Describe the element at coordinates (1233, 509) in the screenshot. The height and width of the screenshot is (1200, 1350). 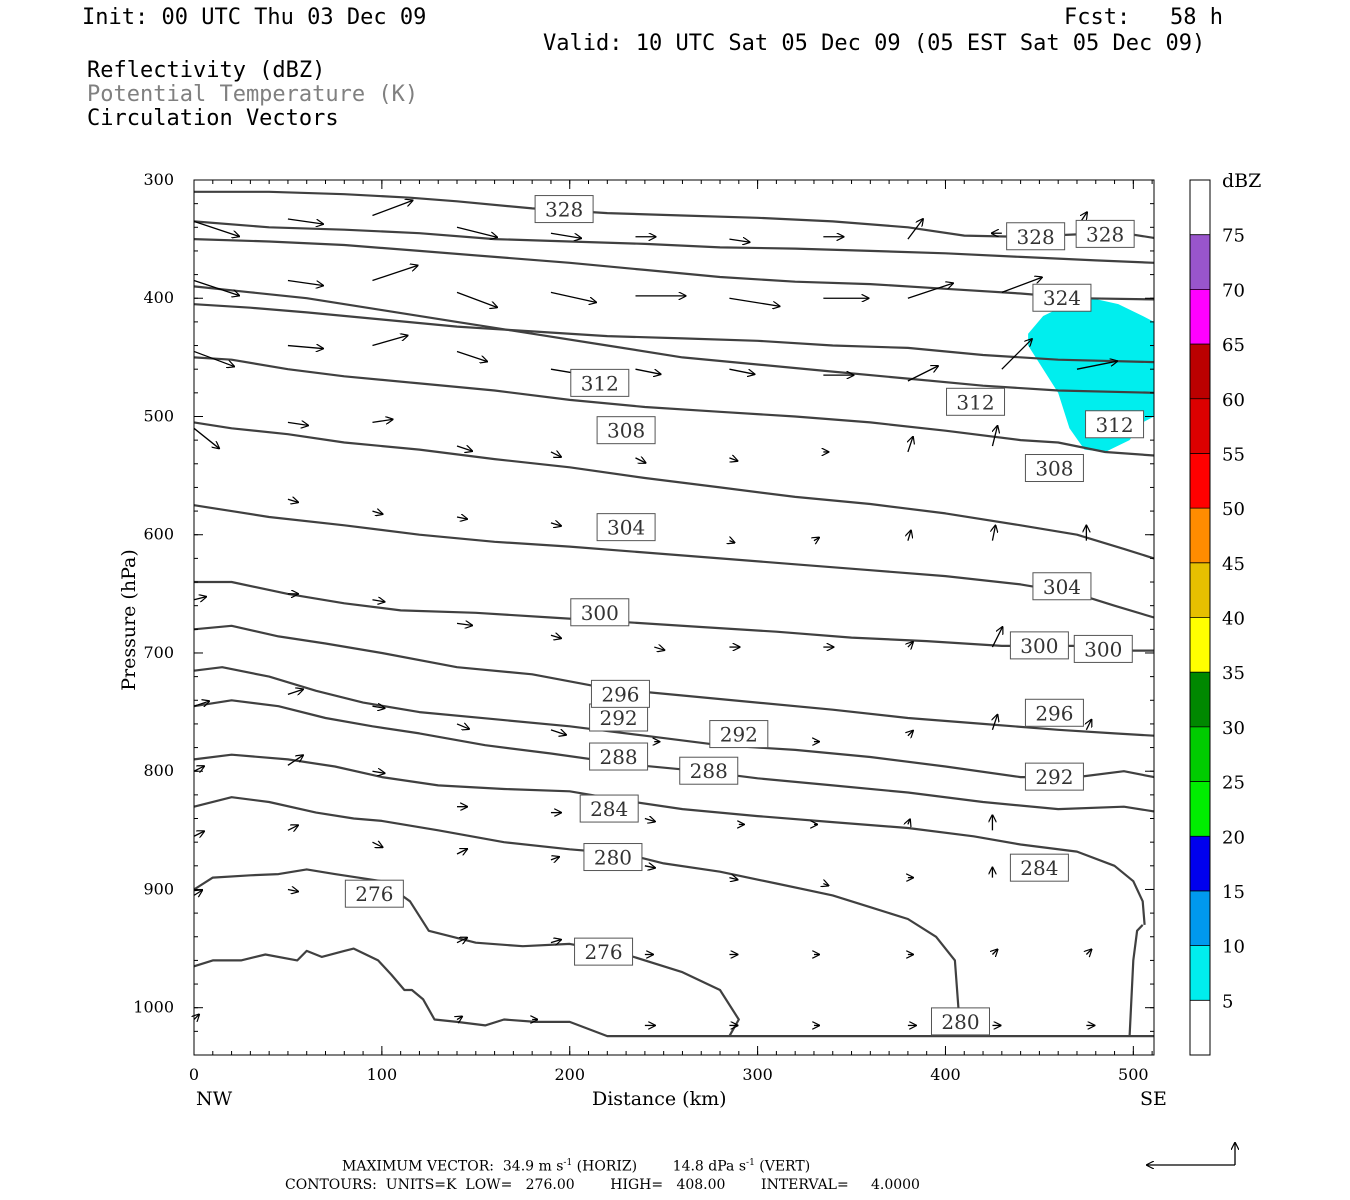
I see `colorbar-level-label: 50` at that location.